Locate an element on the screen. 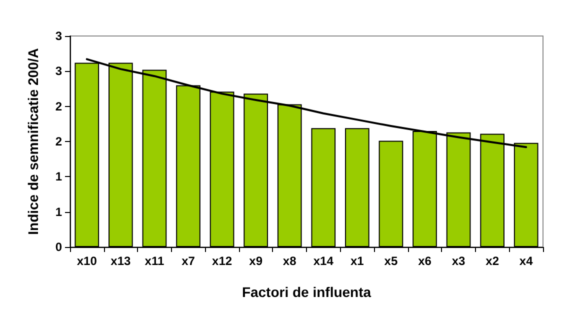 This screenshot has height=333, width=569. y-tick-label: 0 is located at coordinates (58, 247).